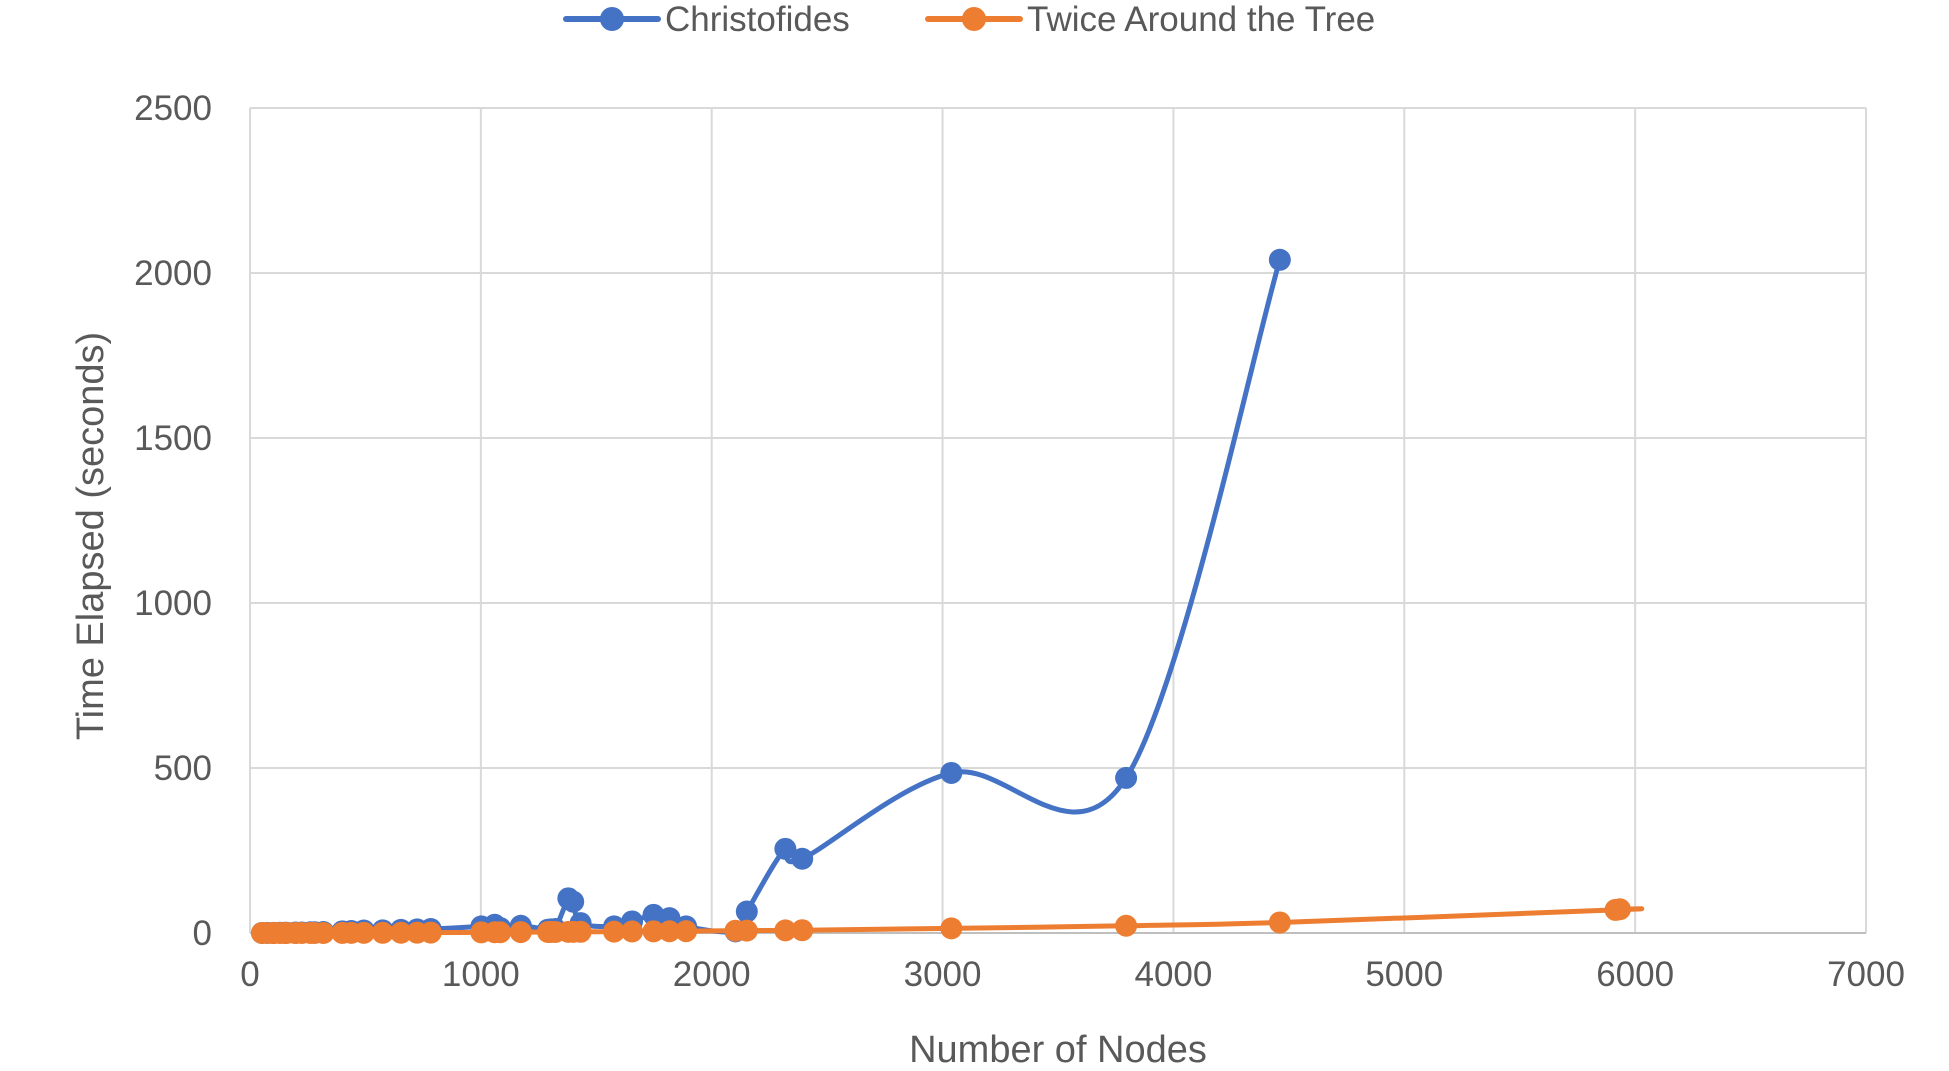 This screenshot has width=1949, height=1071. Describe the element at coordinates (91, 536) in the screenshot. I see `y-axis-title: Time Elapsed (seconds)` at that location.